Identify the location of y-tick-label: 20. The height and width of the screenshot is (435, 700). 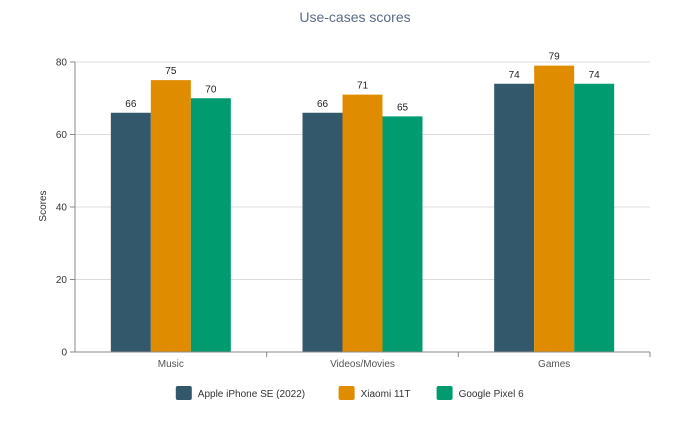
(62, 280).